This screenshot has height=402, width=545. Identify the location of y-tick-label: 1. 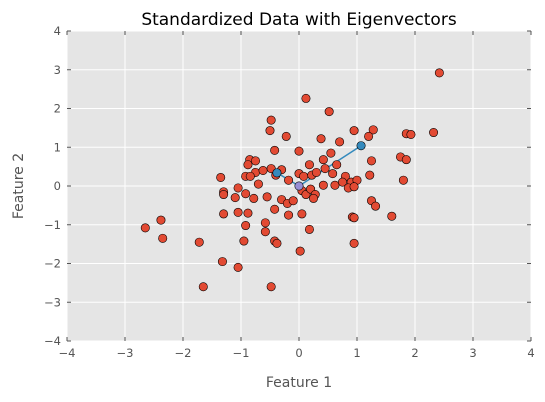
(57, 147).